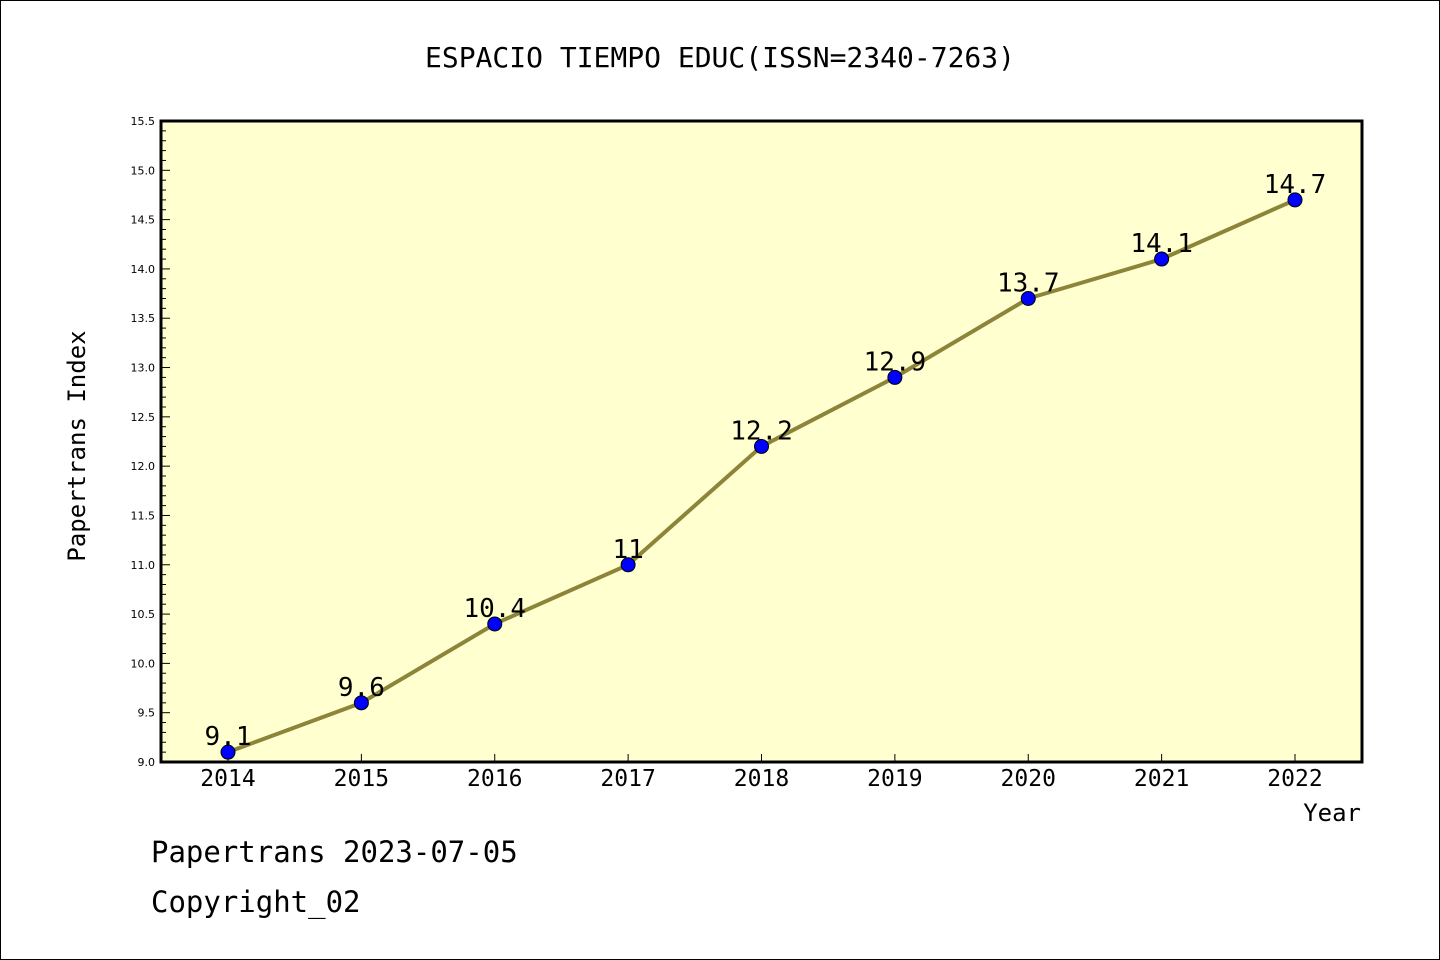  Describe the element at coordinates (1295, 185) in the screenshot. I see `data-label: 14.7` at that location.